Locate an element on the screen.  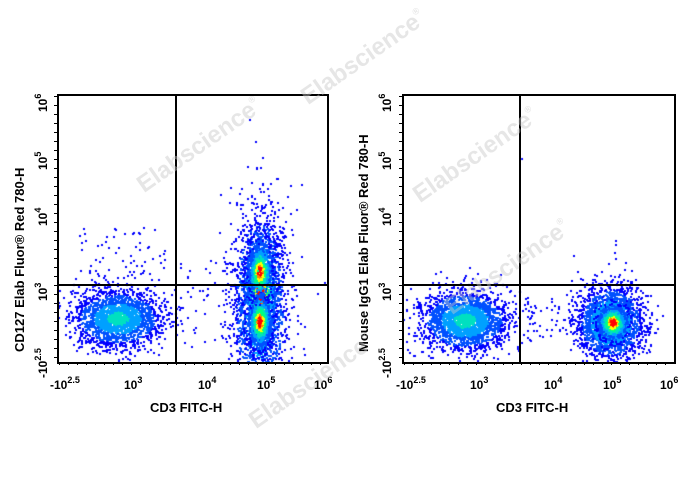
left-xtick-1e5: 10⁵ is located at coordinates (266, 383).